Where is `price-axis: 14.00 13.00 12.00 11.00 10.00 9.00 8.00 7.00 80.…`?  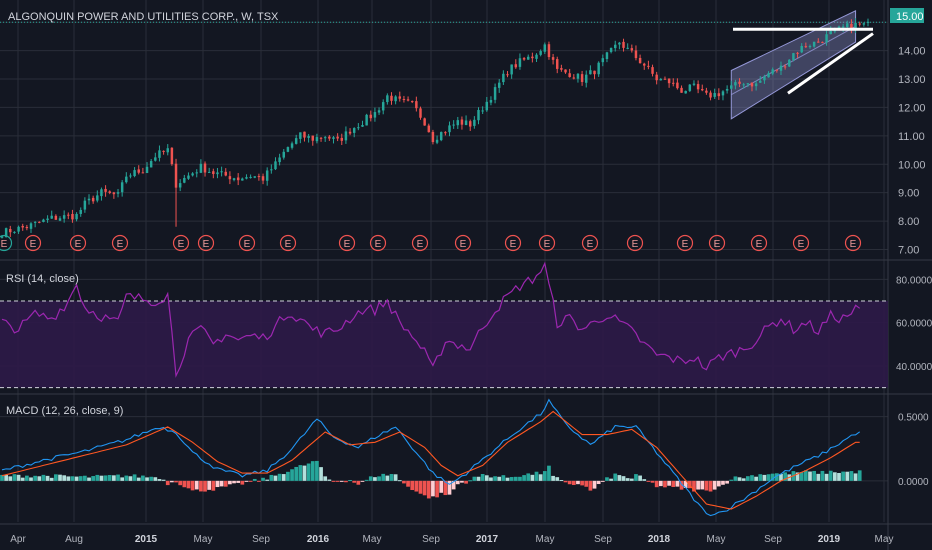
price-axis: 14.00 13.00 12.00 11.00 10.00 9.00 8.00 7.00 80.… is located at coordinates (914, 267).